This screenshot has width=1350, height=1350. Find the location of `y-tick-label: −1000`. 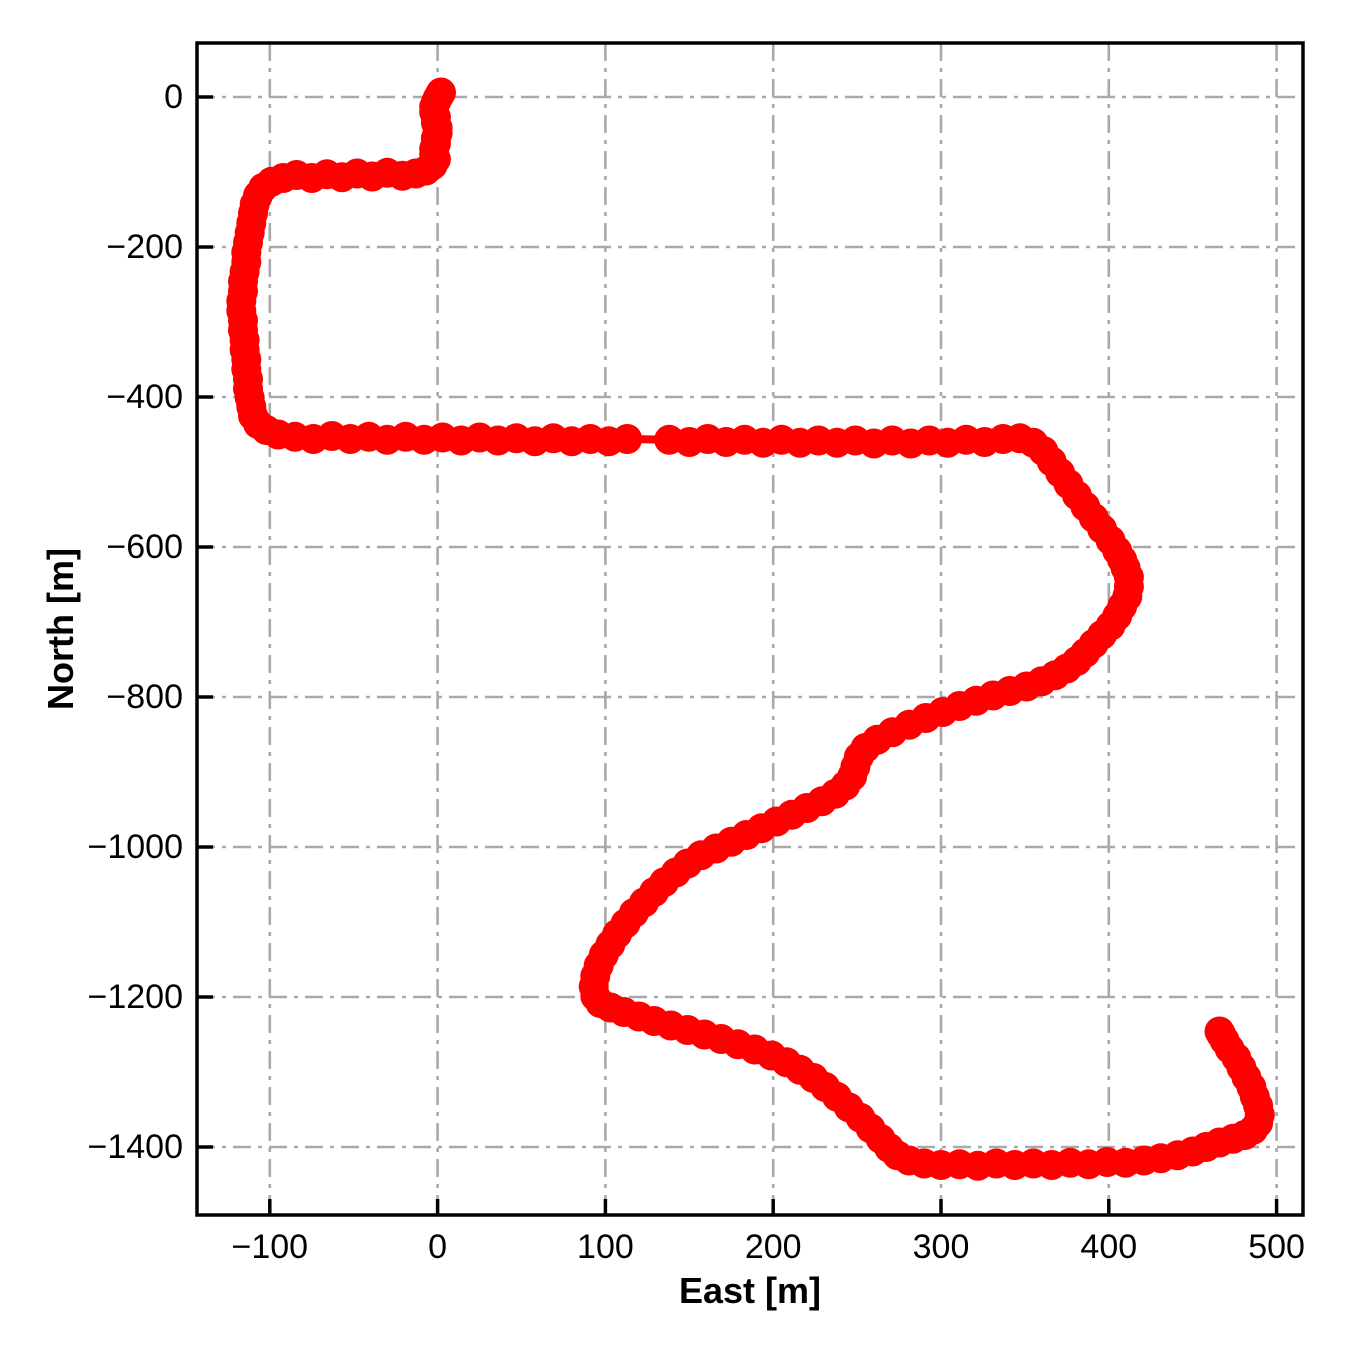

y-tick-label: −1000 is located at coordinates (136, 847).